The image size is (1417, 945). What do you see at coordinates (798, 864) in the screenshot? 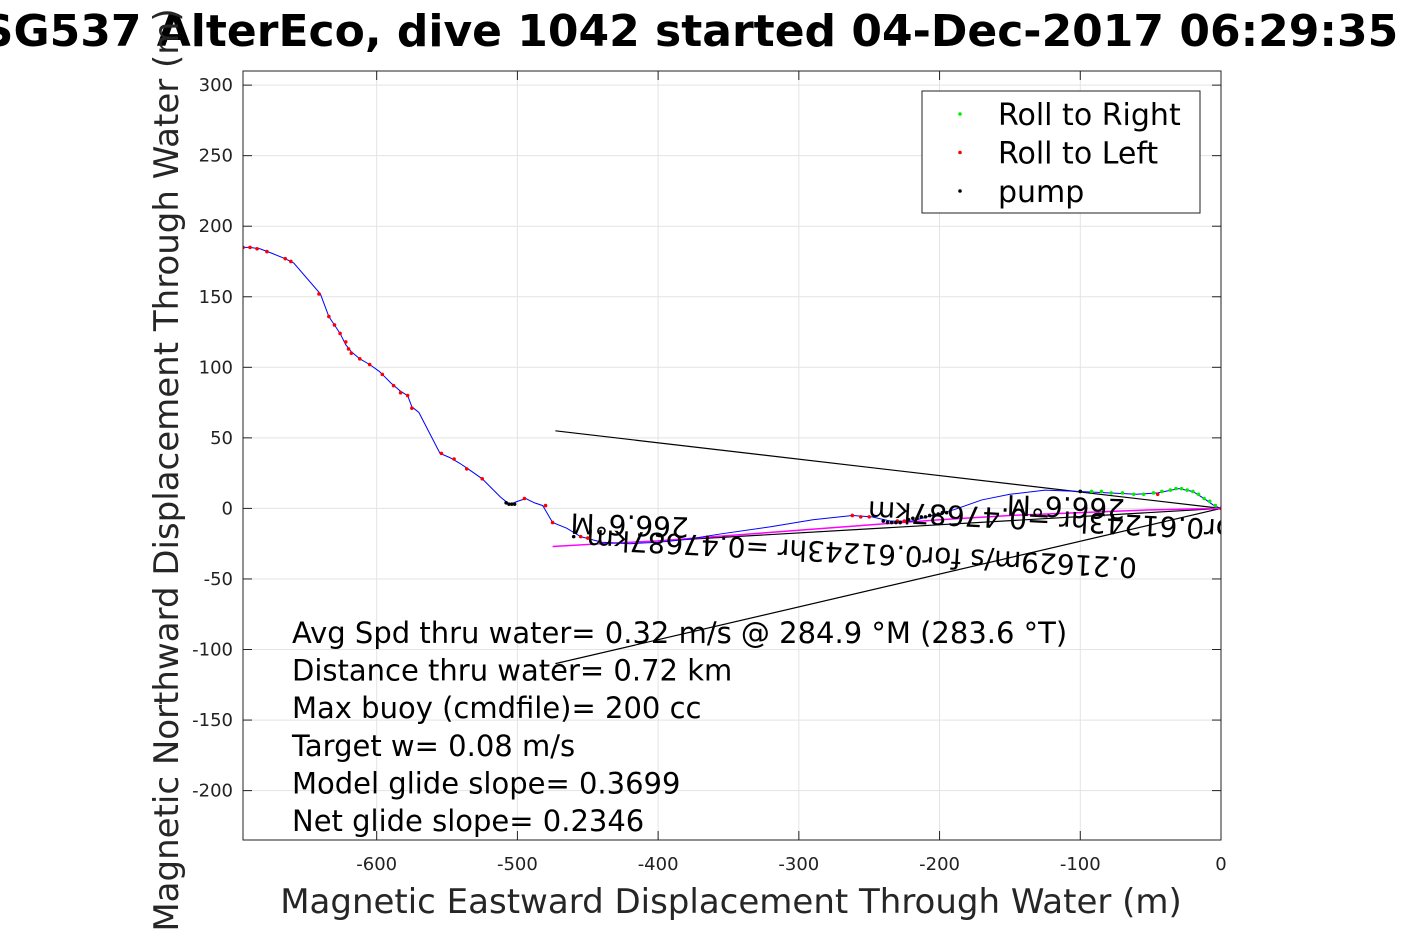
I see `x-tick-label: -300` at bounding box center [798, 864].